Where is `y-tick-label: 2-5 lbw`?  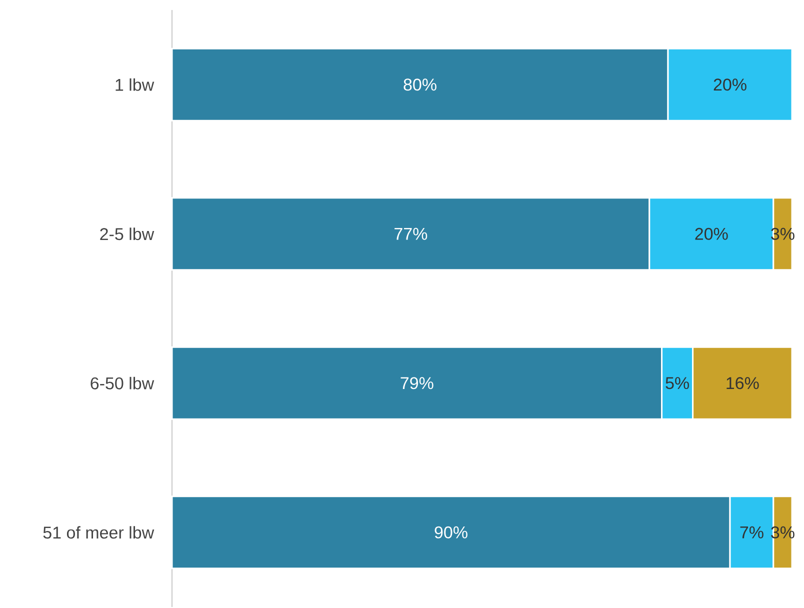
y-tick-label: 2-5 lbw is located at coordinates (127, 234).